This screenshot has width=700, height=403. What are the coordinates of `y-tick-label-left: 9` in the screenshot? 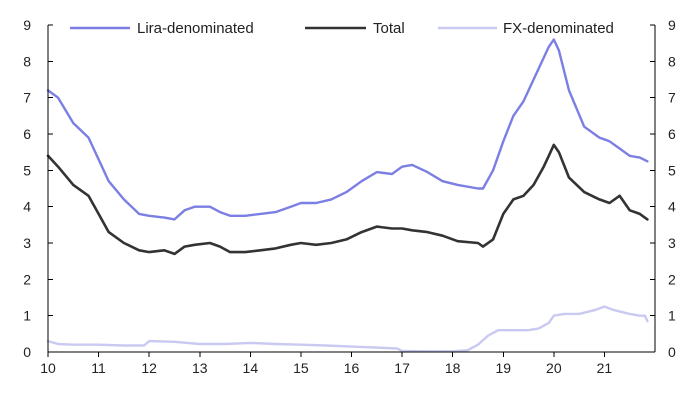 It's located at (27, 25).